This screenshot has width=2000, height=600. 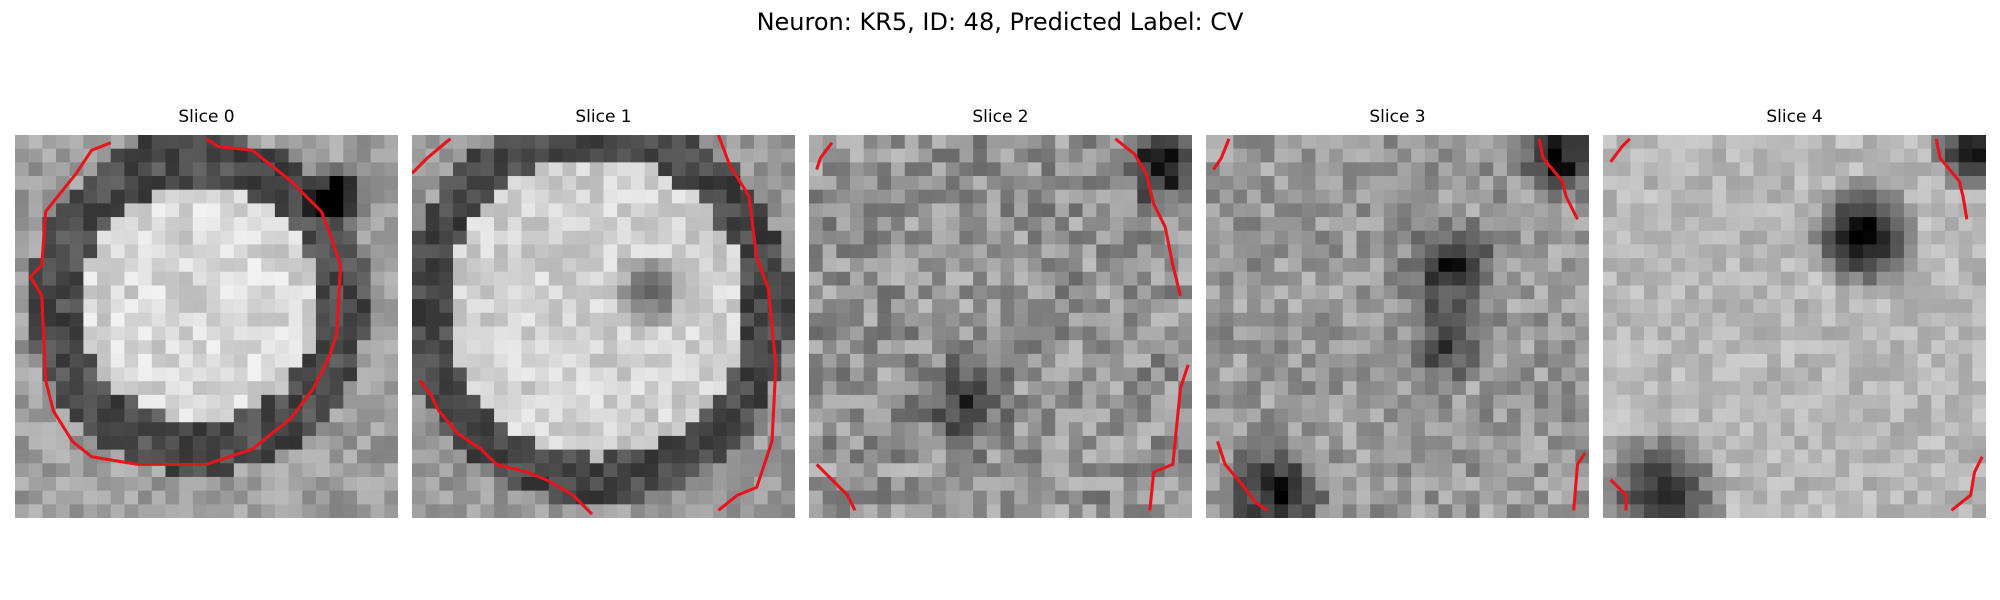 I want to click on slice-title: Slice 0, so click(x=206, y=117).